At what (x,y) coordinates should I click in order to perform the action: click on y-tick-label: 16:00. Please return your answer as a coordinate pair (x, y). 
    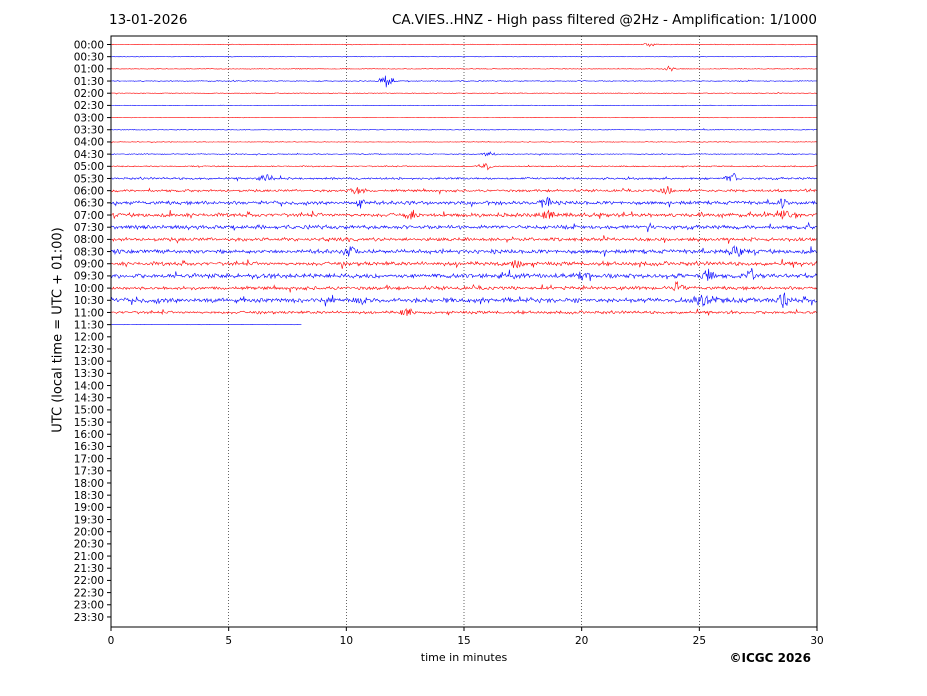
    Looking at the image, I should click on (89, 435).